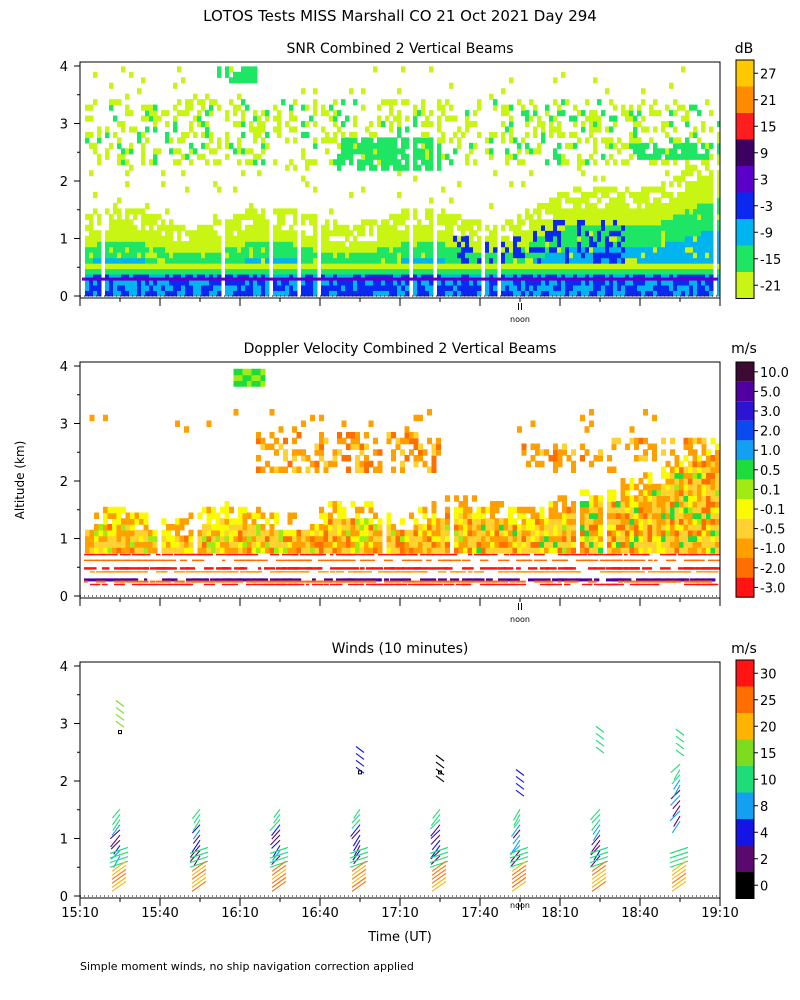  I want to click on y-tick-label: 2, so click(64, 182).